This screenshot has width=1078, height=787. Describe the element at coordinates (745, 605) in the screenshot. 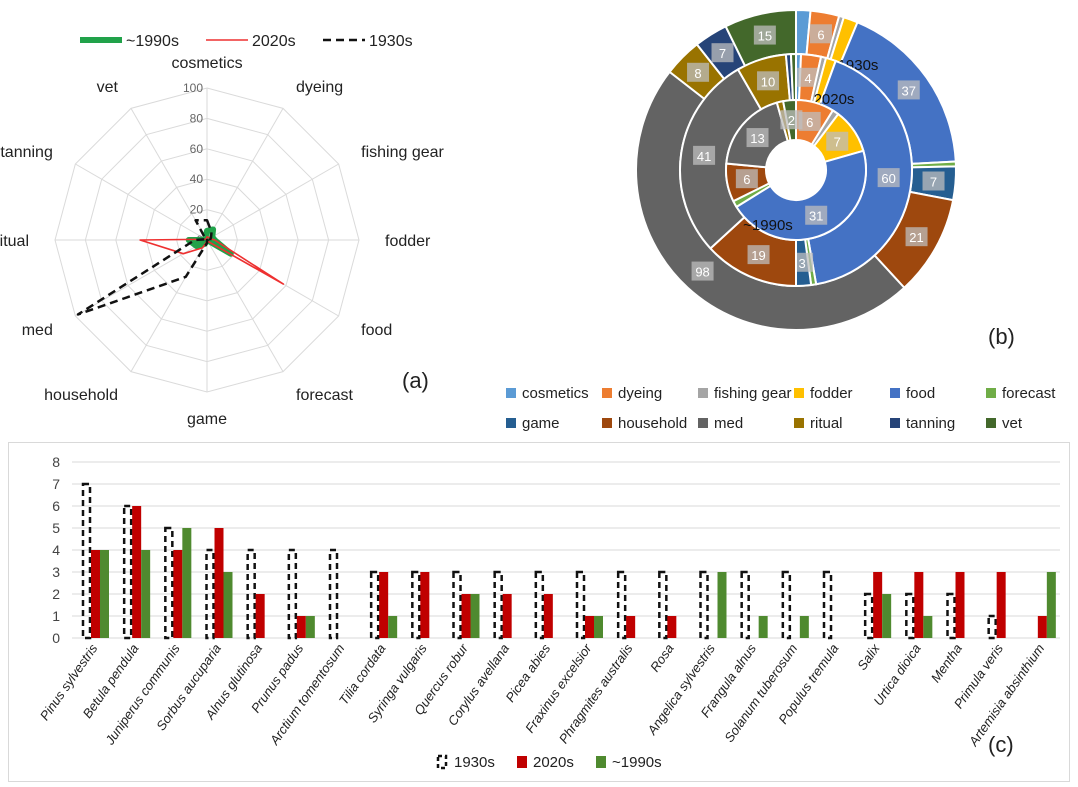

I see `bar-1930s-frangula-alnus` at that location.